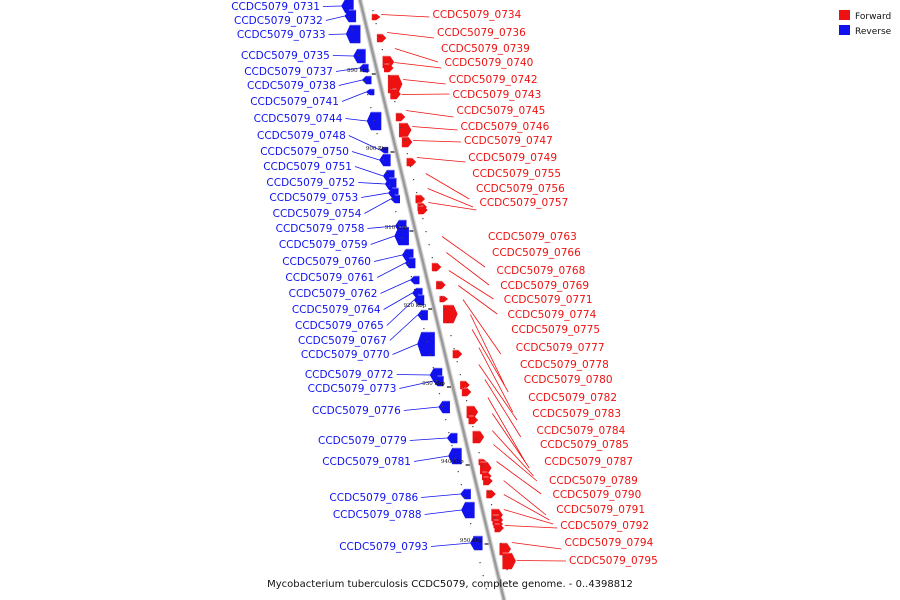 The height and width of the screenshot is (600, 900). I want to click on gene-label-ccdc5079_0735: CCDC5079_0735, so click(285, 56).